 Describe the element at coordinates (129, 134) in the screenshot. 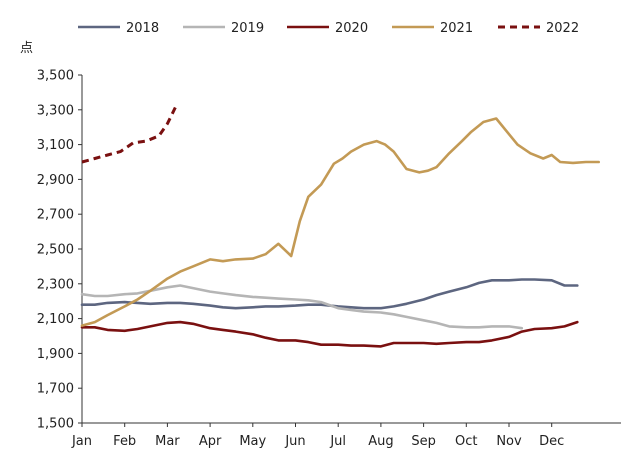

I see `series-line-2022` at that location.